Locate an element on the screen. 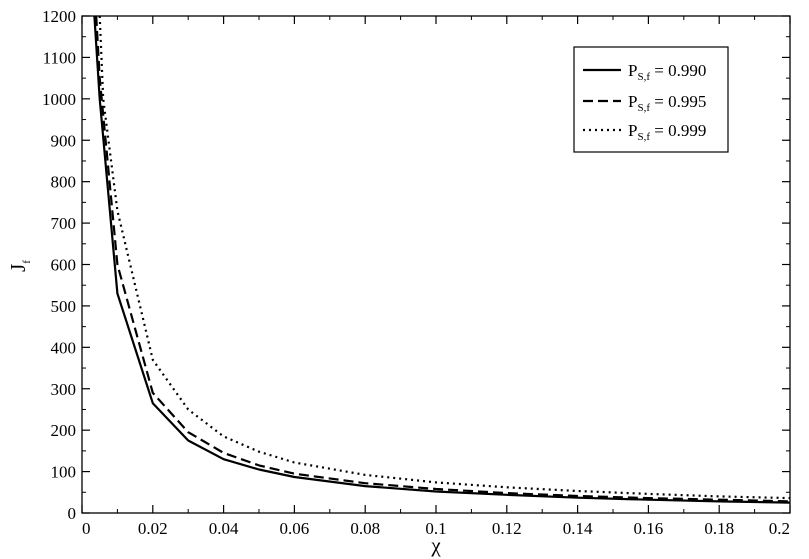  x-tick-label: 0.2 is located at coordinates (779, 528).